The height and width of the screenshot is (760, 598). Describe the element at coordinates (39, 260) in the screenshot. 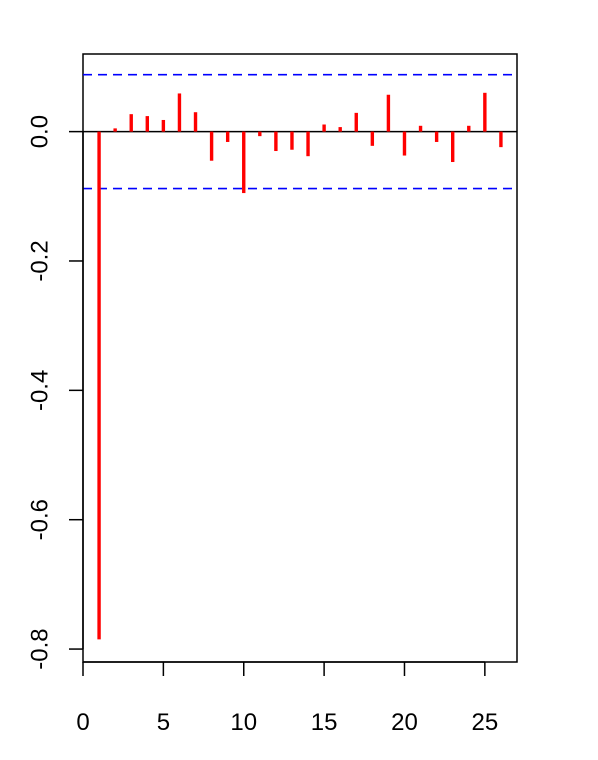

I see `y-tick-label: -0.2` at that location.